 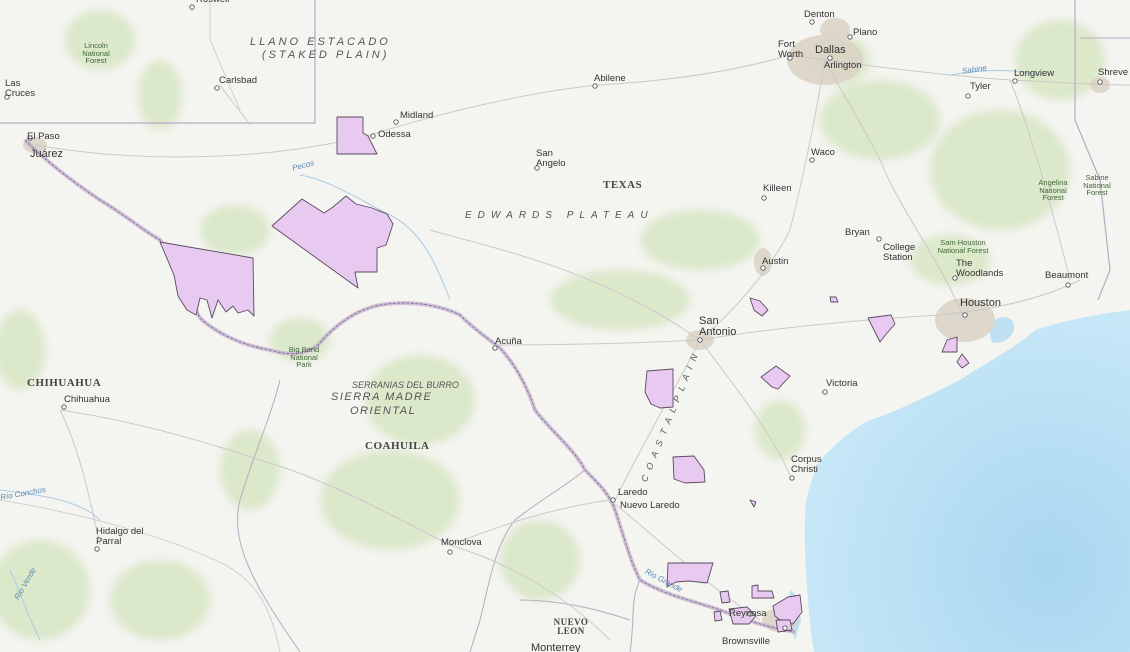 What do you see at coordinates (551, 158) in the screenshot?
I see `city-san-angelo: San Angelo` at bounding box center [551, 158].